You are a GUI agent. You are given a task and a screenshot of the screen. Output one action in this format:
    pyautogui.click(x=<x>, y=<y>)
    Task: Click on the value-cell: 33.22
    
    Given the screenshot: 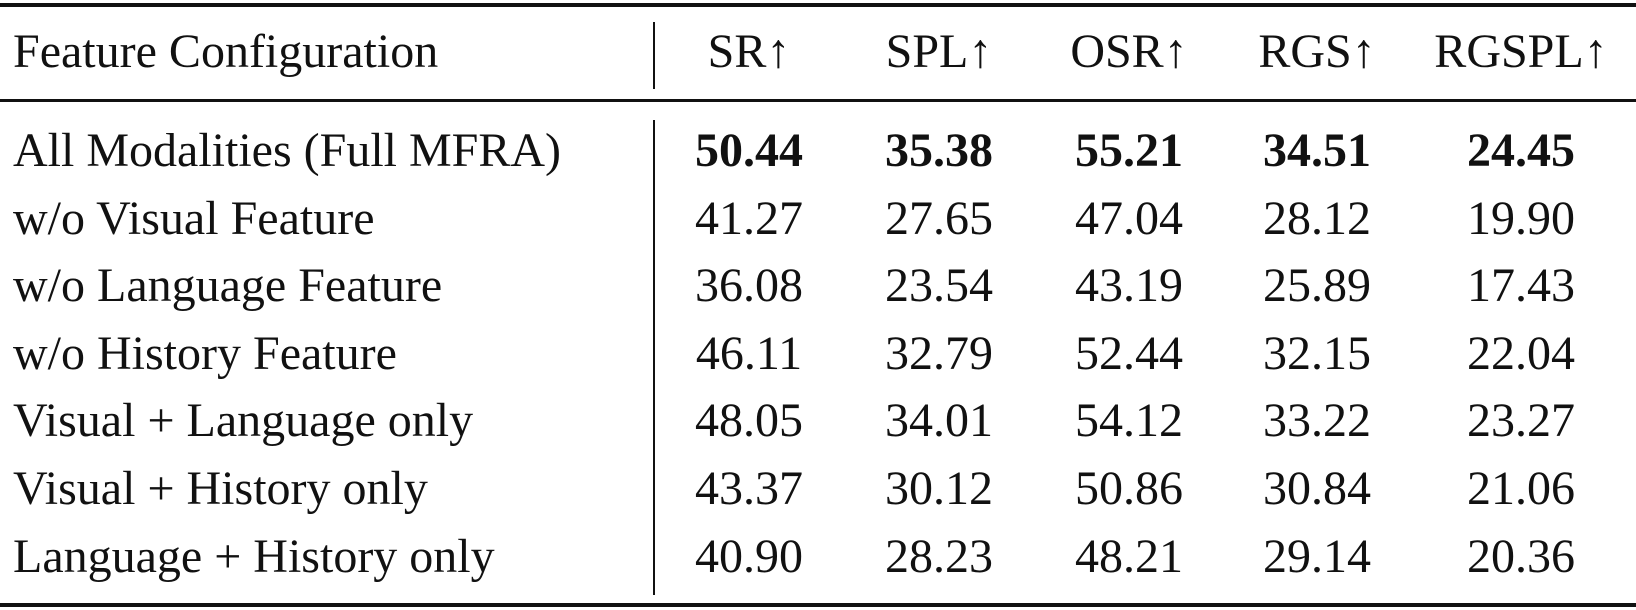 What is the action you would take?
    pyautogui.click(x=1317, y=420)
    